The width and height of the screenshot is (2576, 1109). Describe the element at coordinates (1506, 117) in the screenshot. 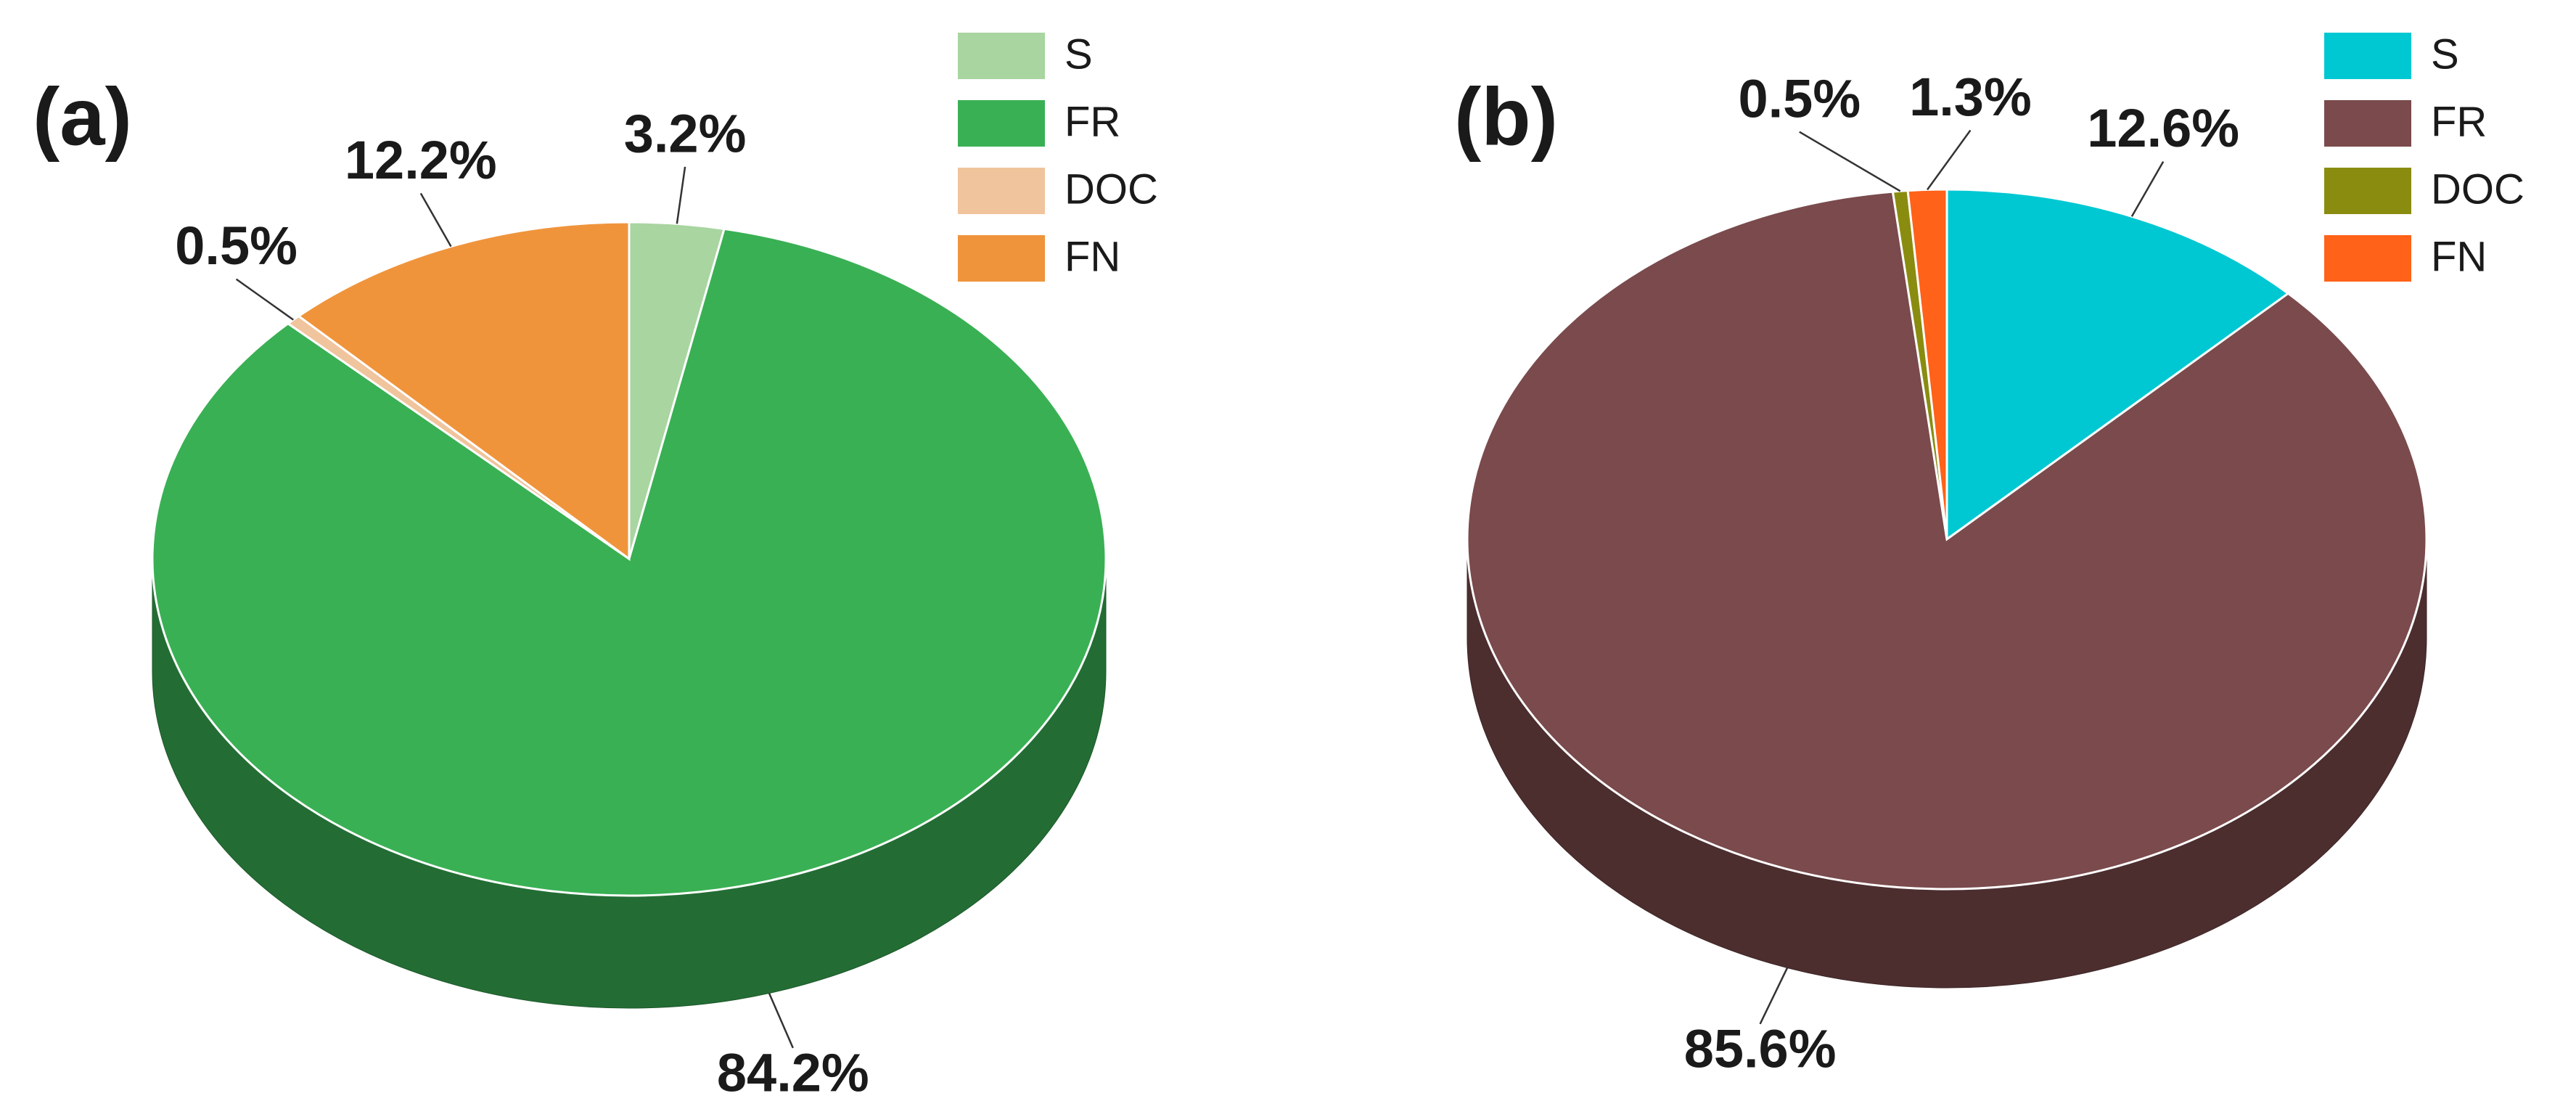

I see `chart-title: (b)` at that location.